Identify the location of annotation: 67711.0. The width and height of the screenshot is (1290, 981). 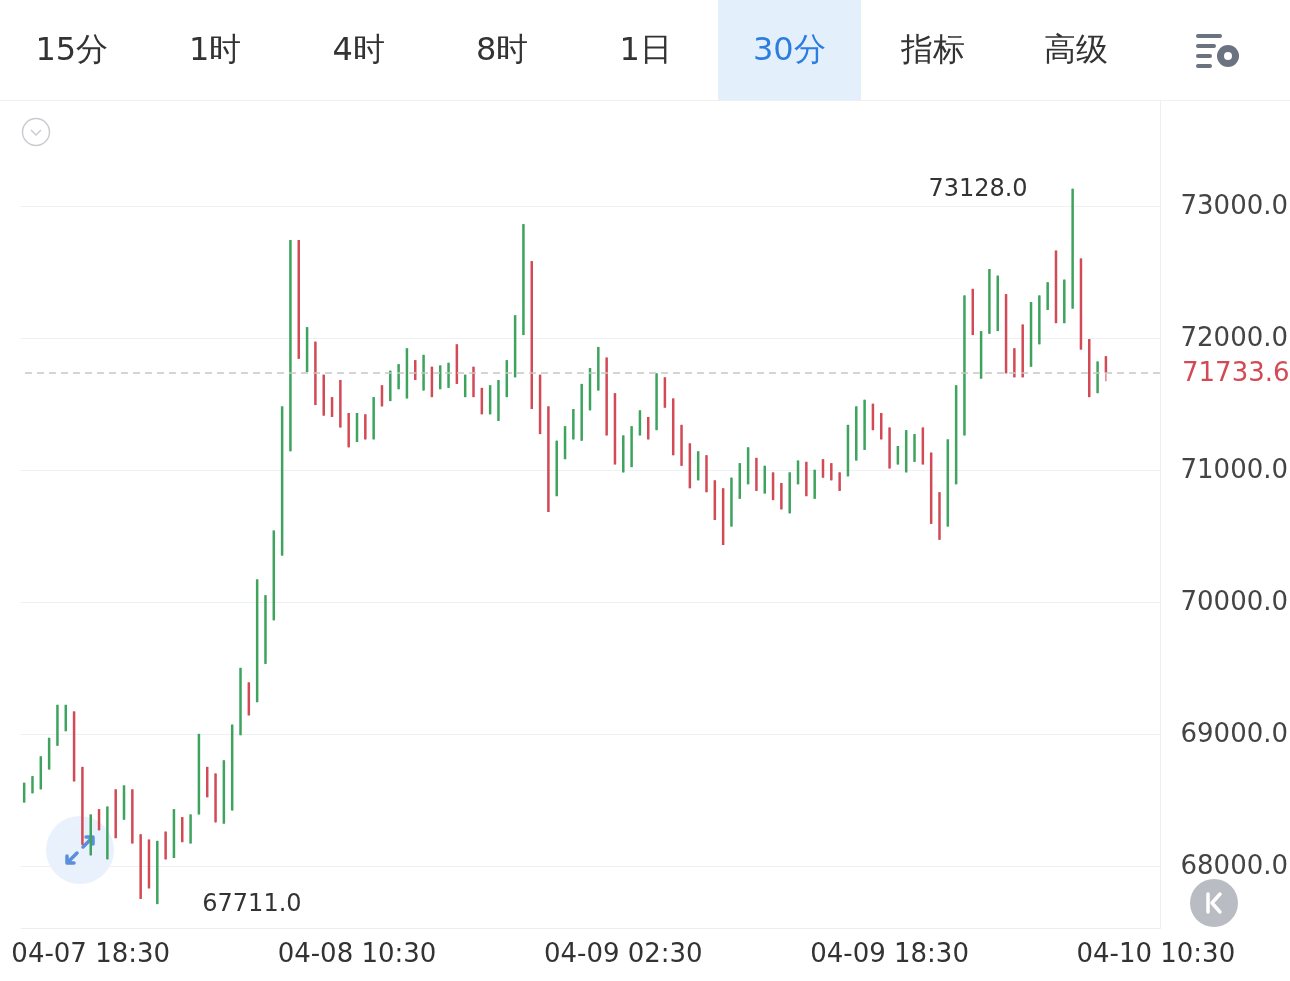
(252, 903).